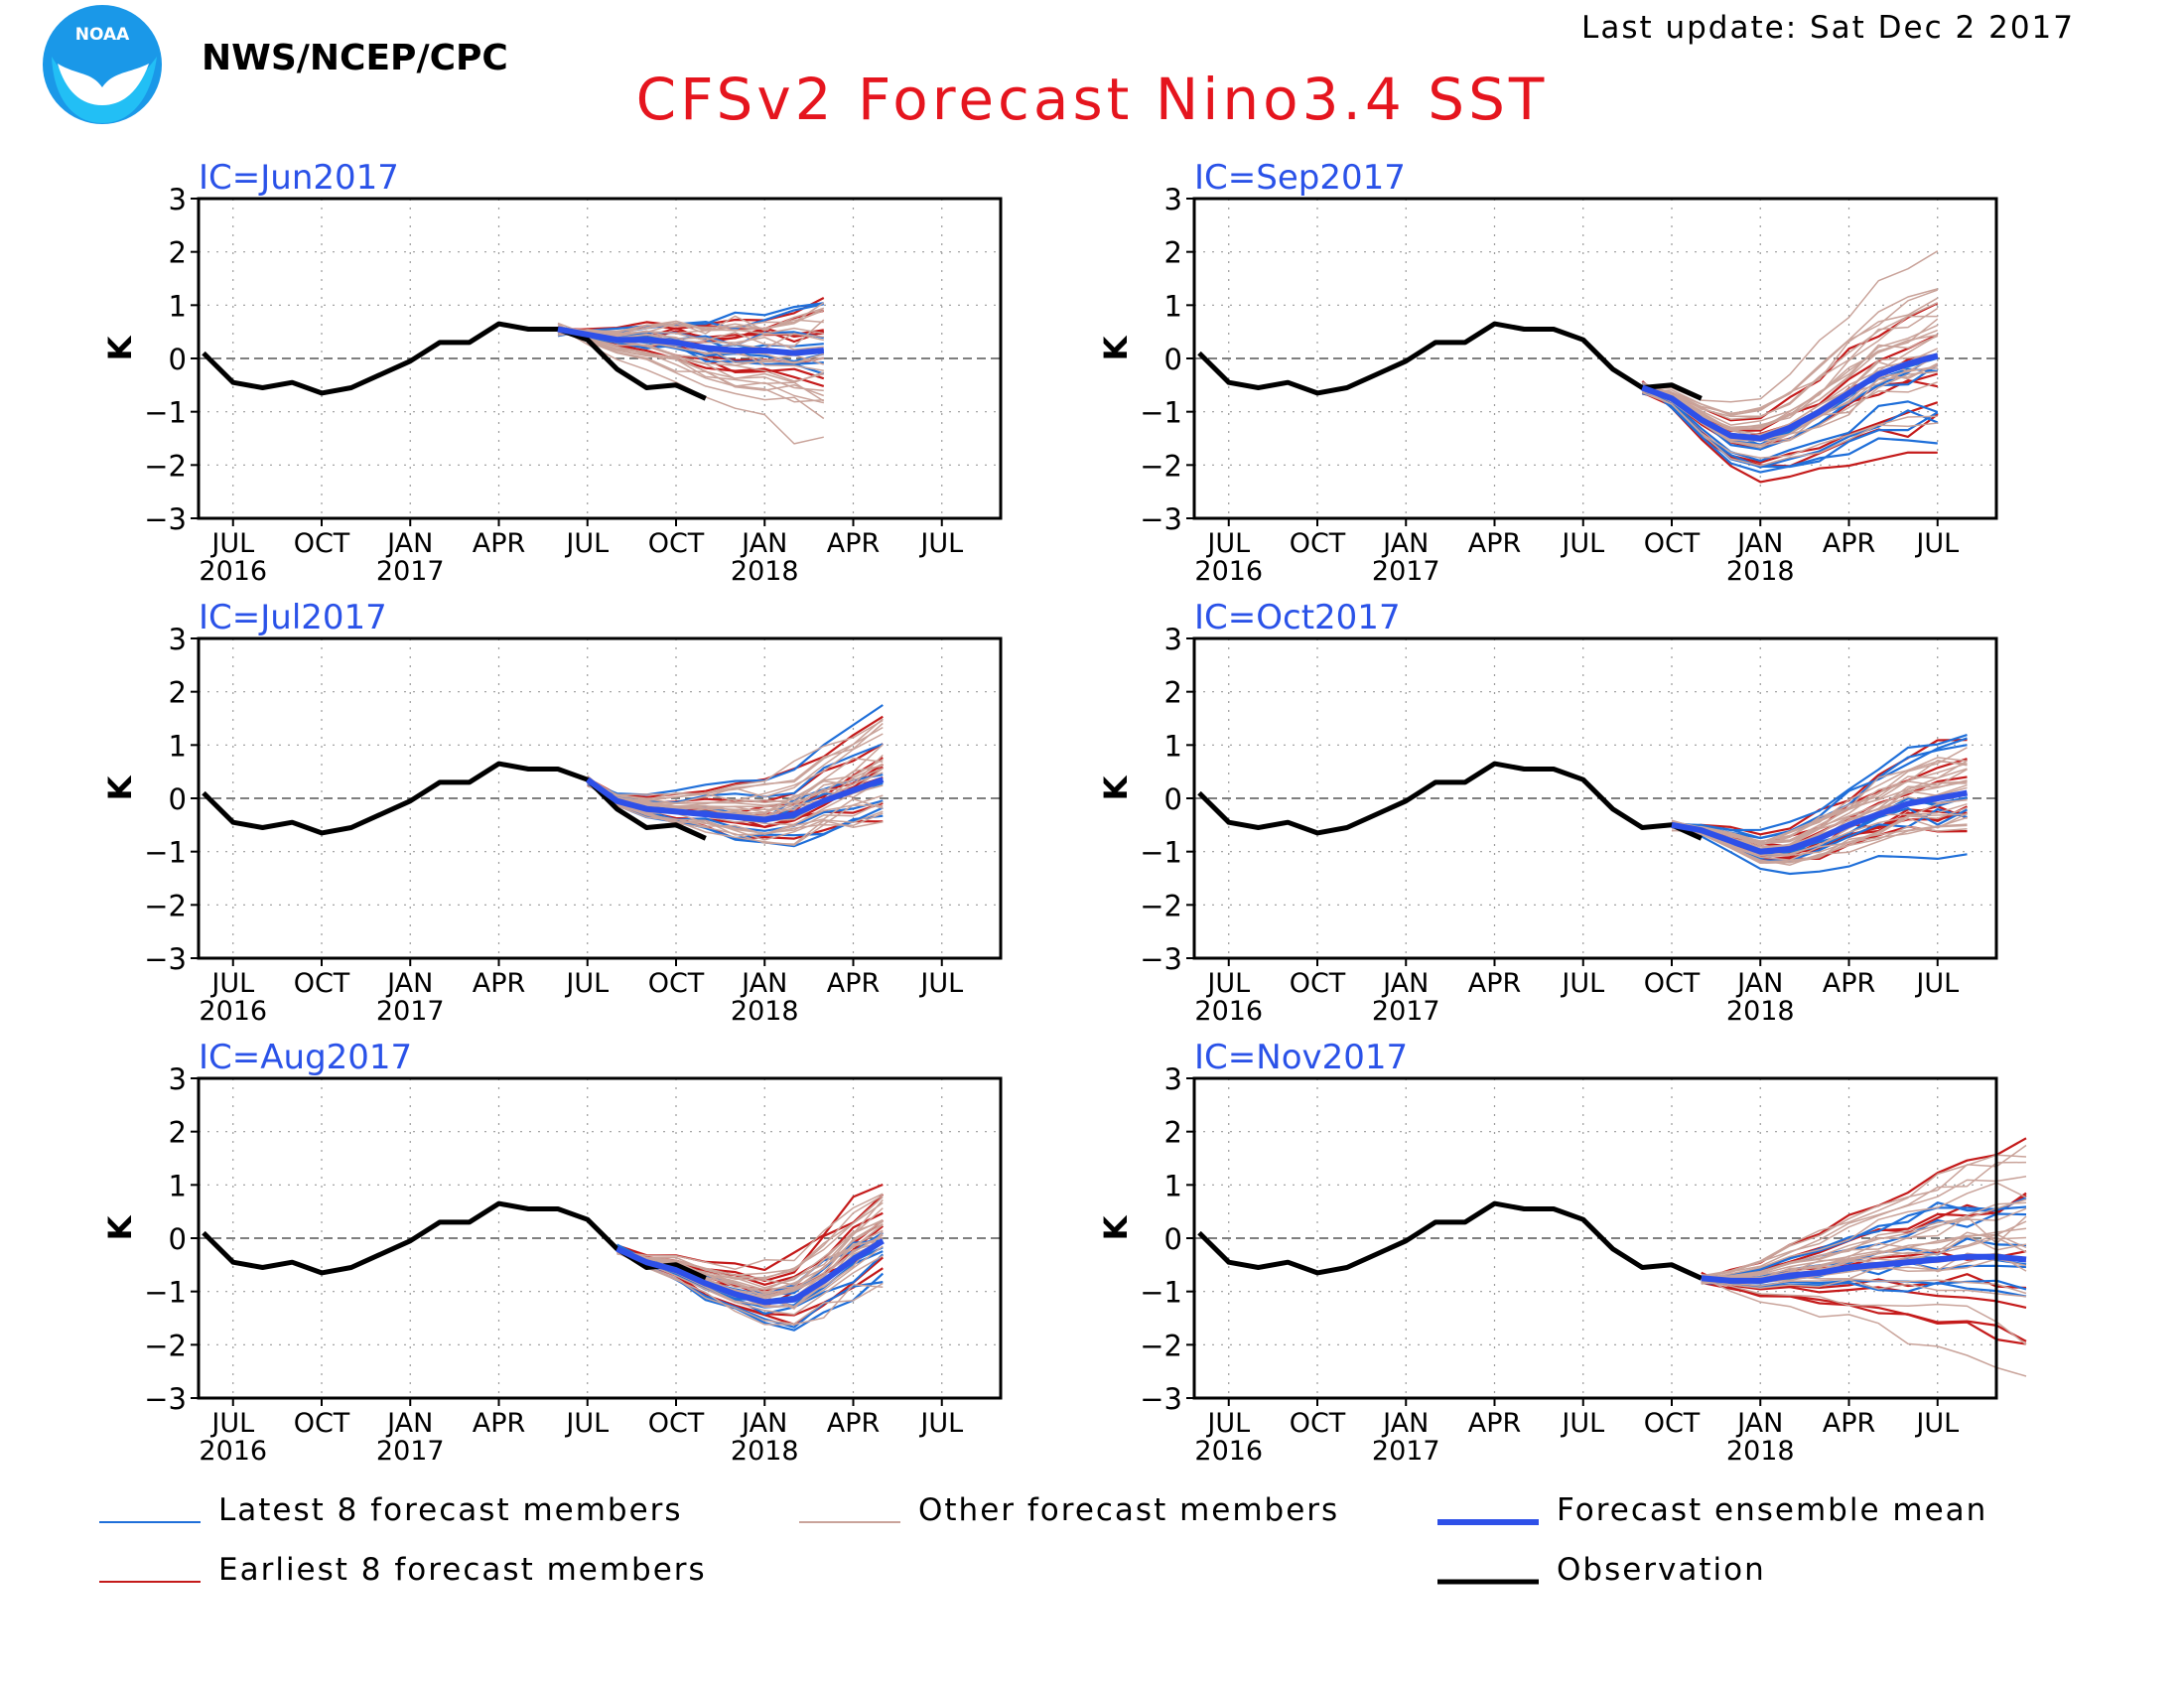  Describe the element at coordinates (1828, 28) in the screenshot. I see `last-update-label: Last update: Sat Dec 2 2017` at that location.